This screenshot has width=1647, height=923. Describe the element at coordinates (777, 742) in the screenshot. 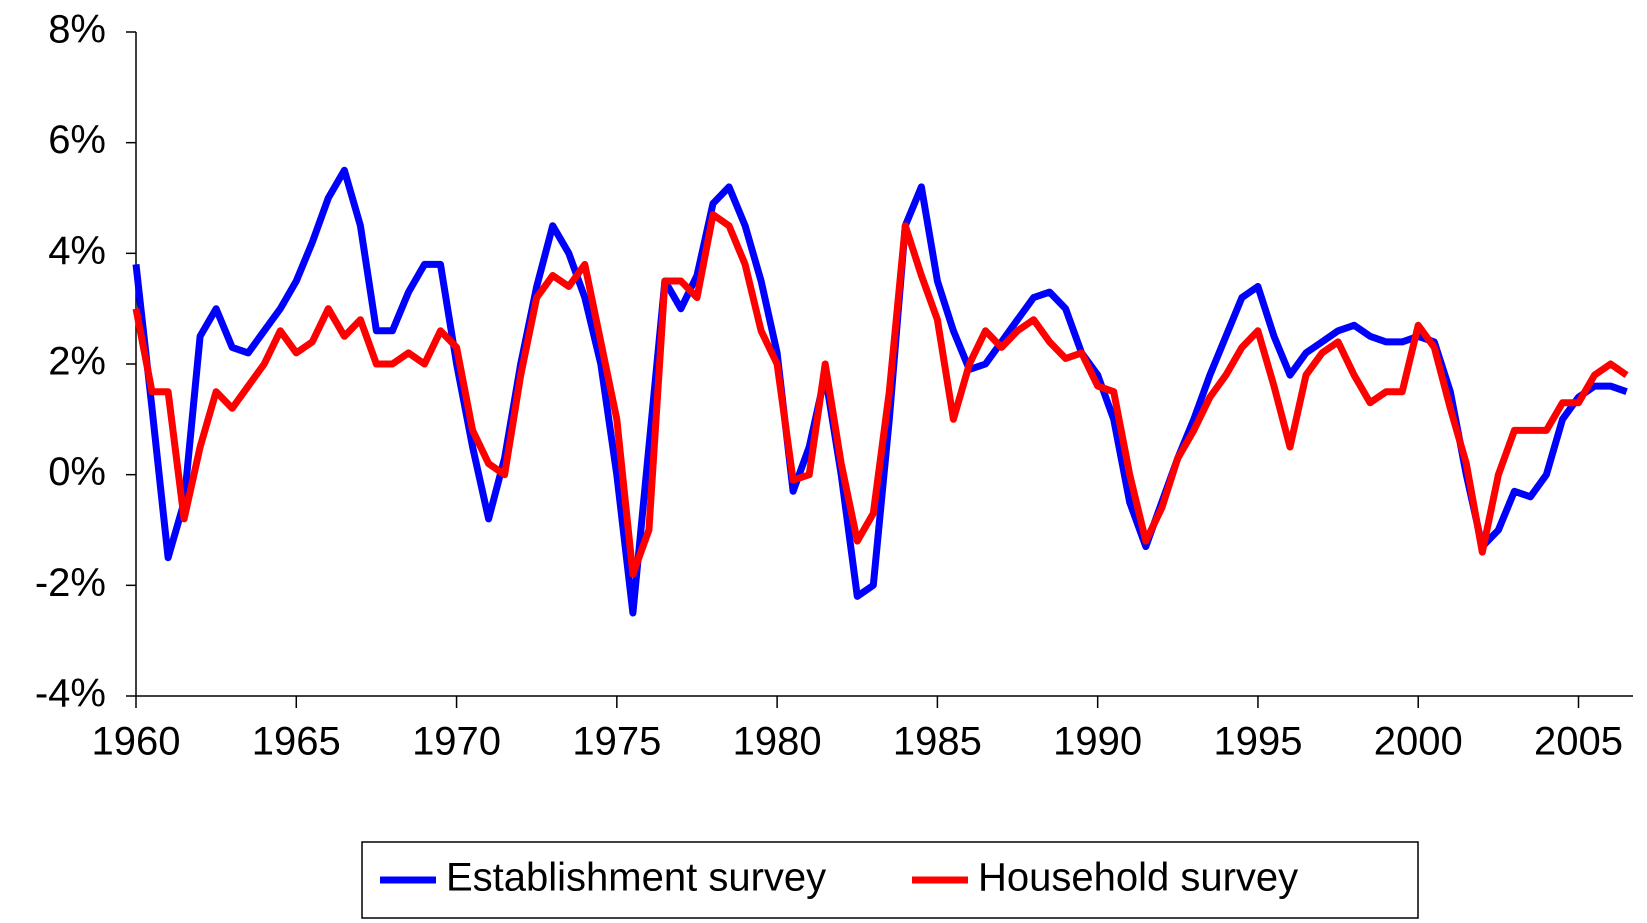

I see `x-tick-label: 1980` at that location.